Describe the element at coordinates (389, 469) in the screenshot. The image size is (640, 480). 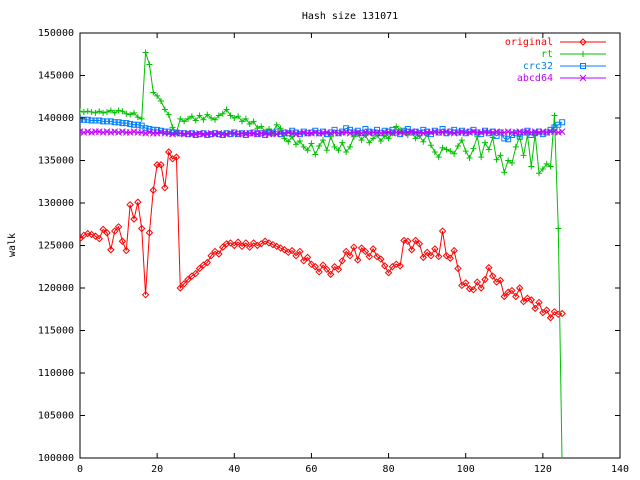
I see `x-tick-label: 80` at that location.